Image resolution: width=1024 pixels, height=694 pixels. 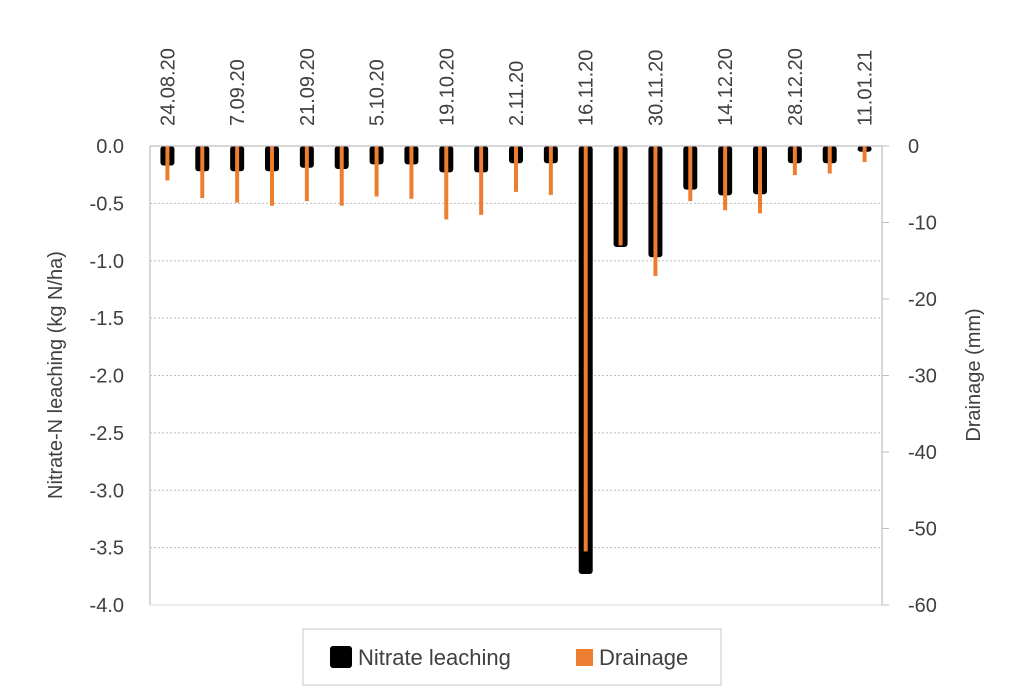 What do you see at coordinates (922, 224) in the screenshot?
I see `y2-tick-label: -10` at bounding box center [922, 224].